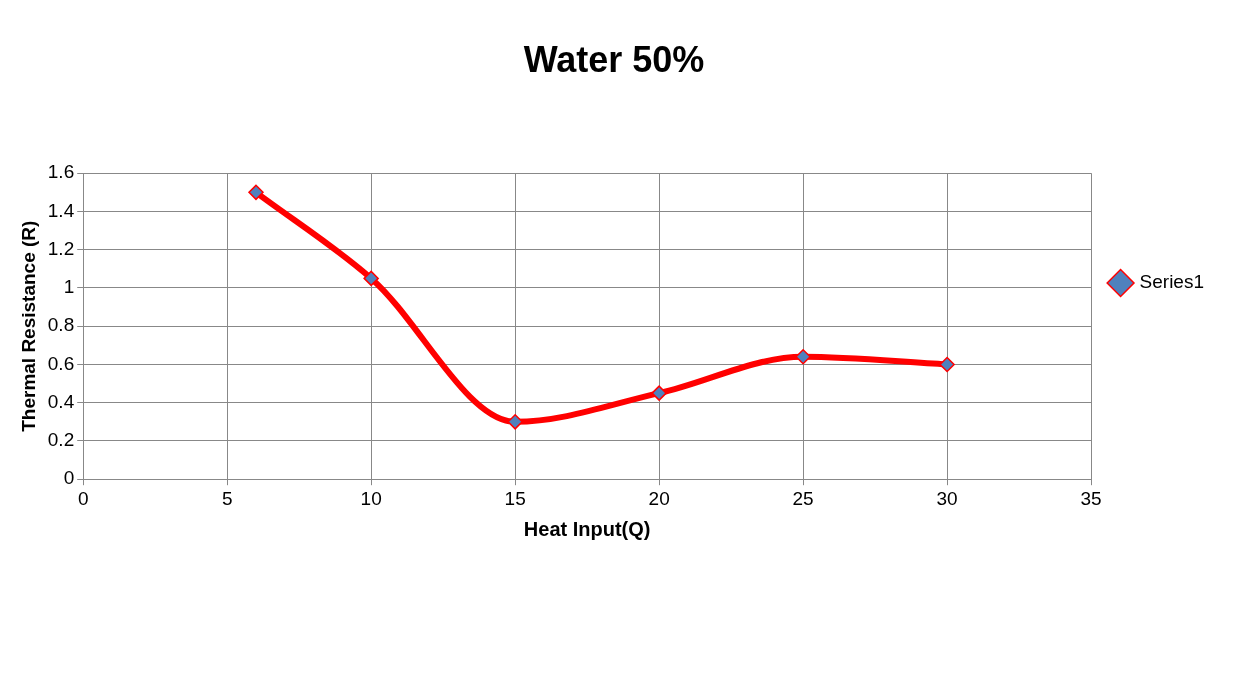  What do you see at coordinates (803, 498) in the screenshot?
I see `x-tick-label: 25` at bounding box center [803, 498].